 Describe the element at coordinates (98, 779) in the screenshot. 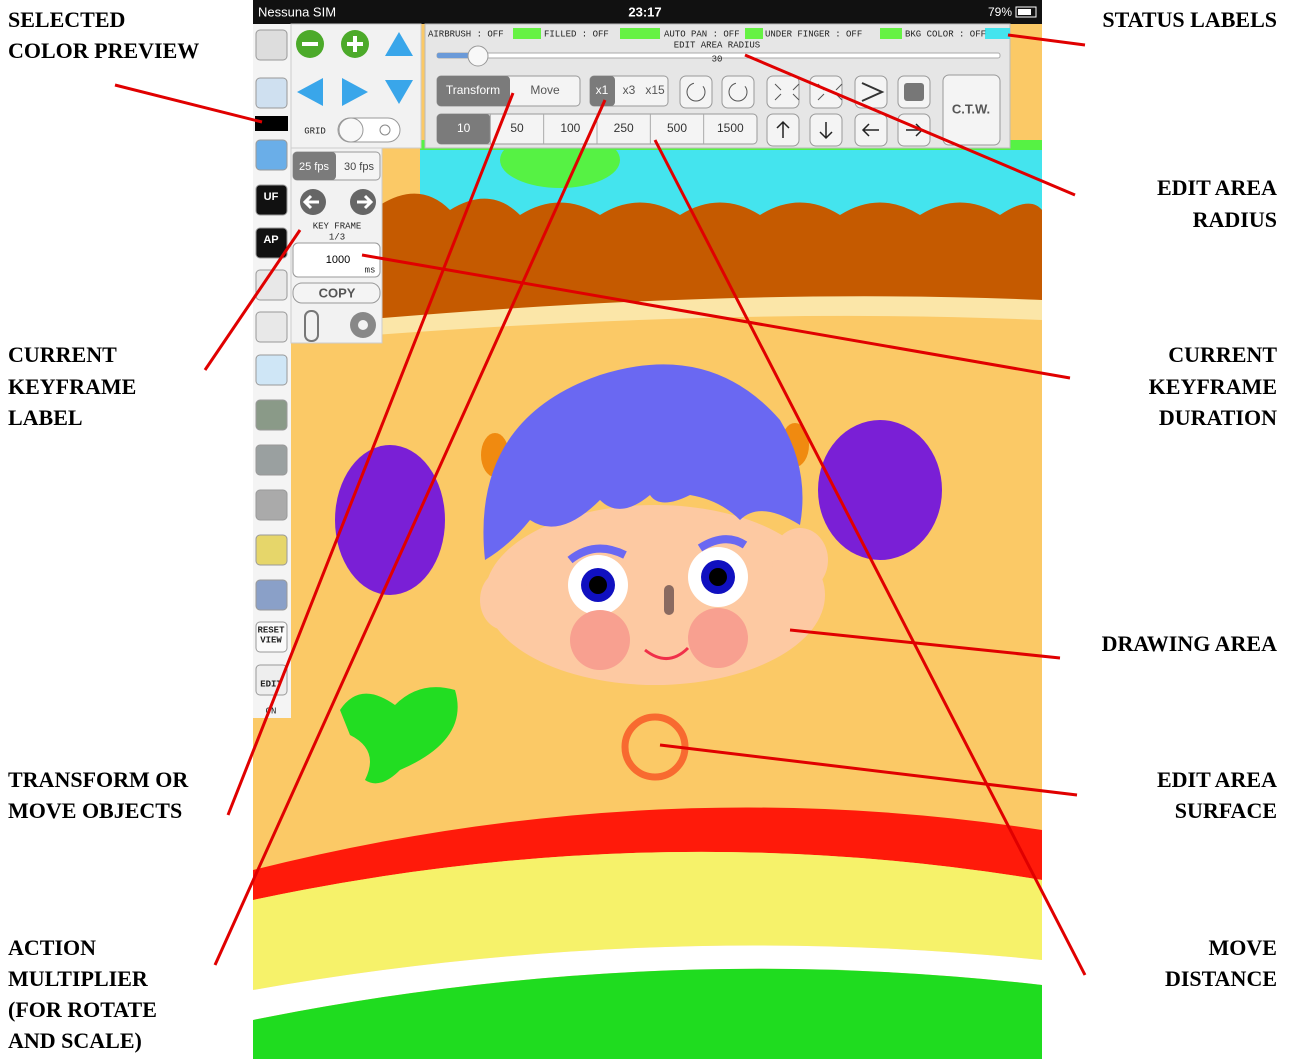

I see `annotation: TRANSFORM OR` at that location.